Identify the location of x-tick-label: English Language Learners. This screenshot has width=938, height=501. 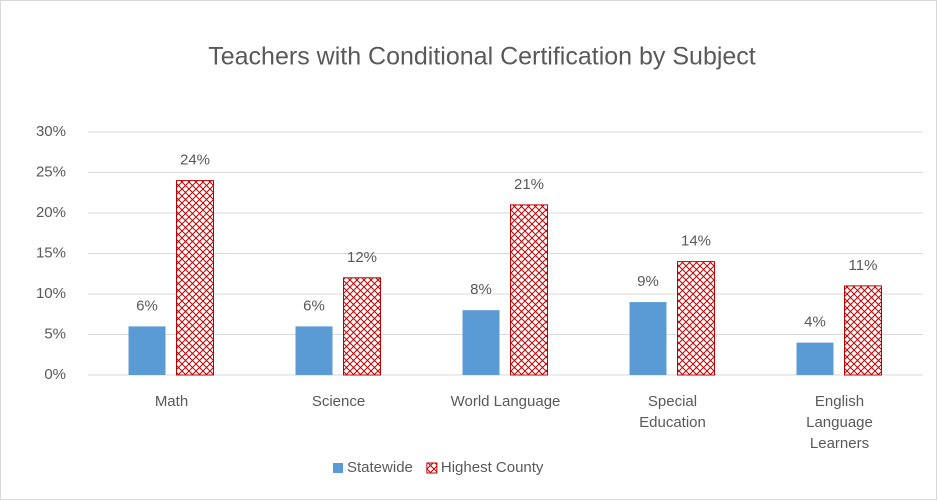
(839, 422).